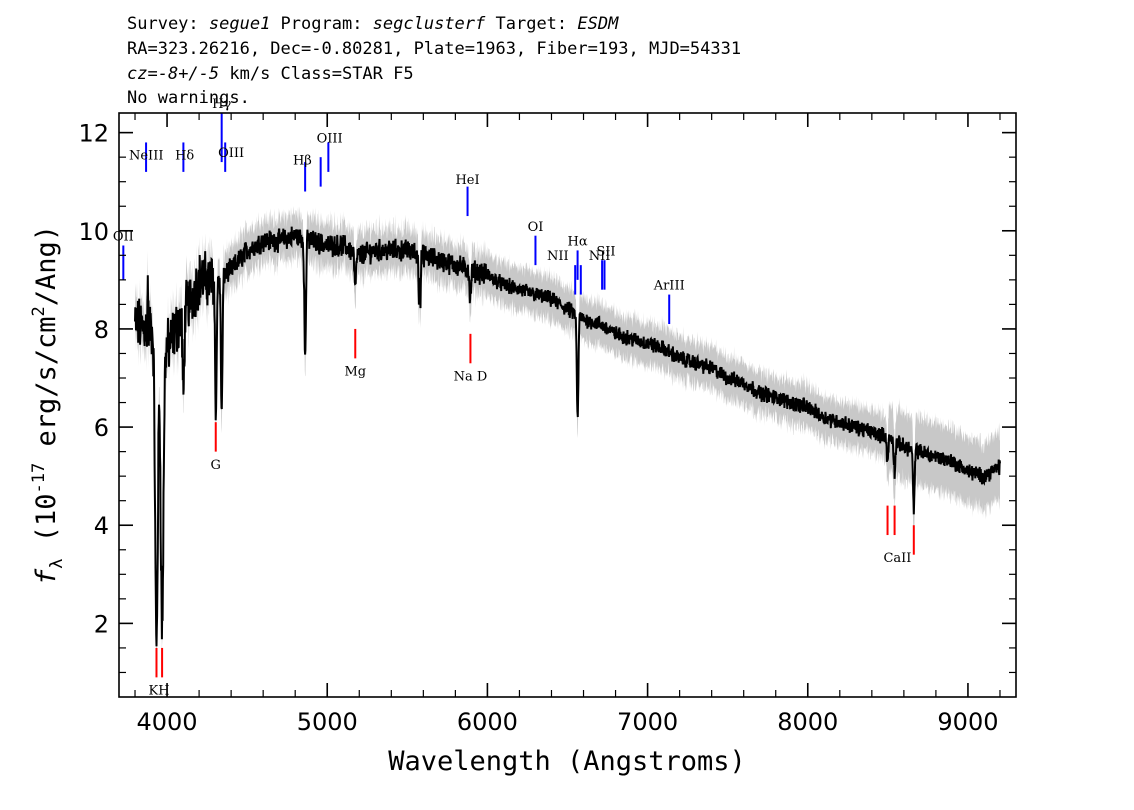 This screenshot has height=810, width=1134. What do you see at coordinates (578, 242) in the screenshot?
I see `line-label: Hα` at bounding box center [578, 242].